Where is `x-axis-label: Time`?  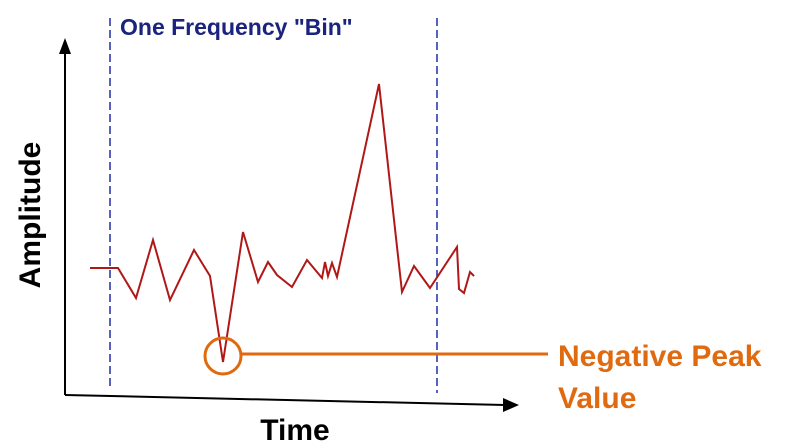
x-axis-label: Time is located at coordinates (294, 429).